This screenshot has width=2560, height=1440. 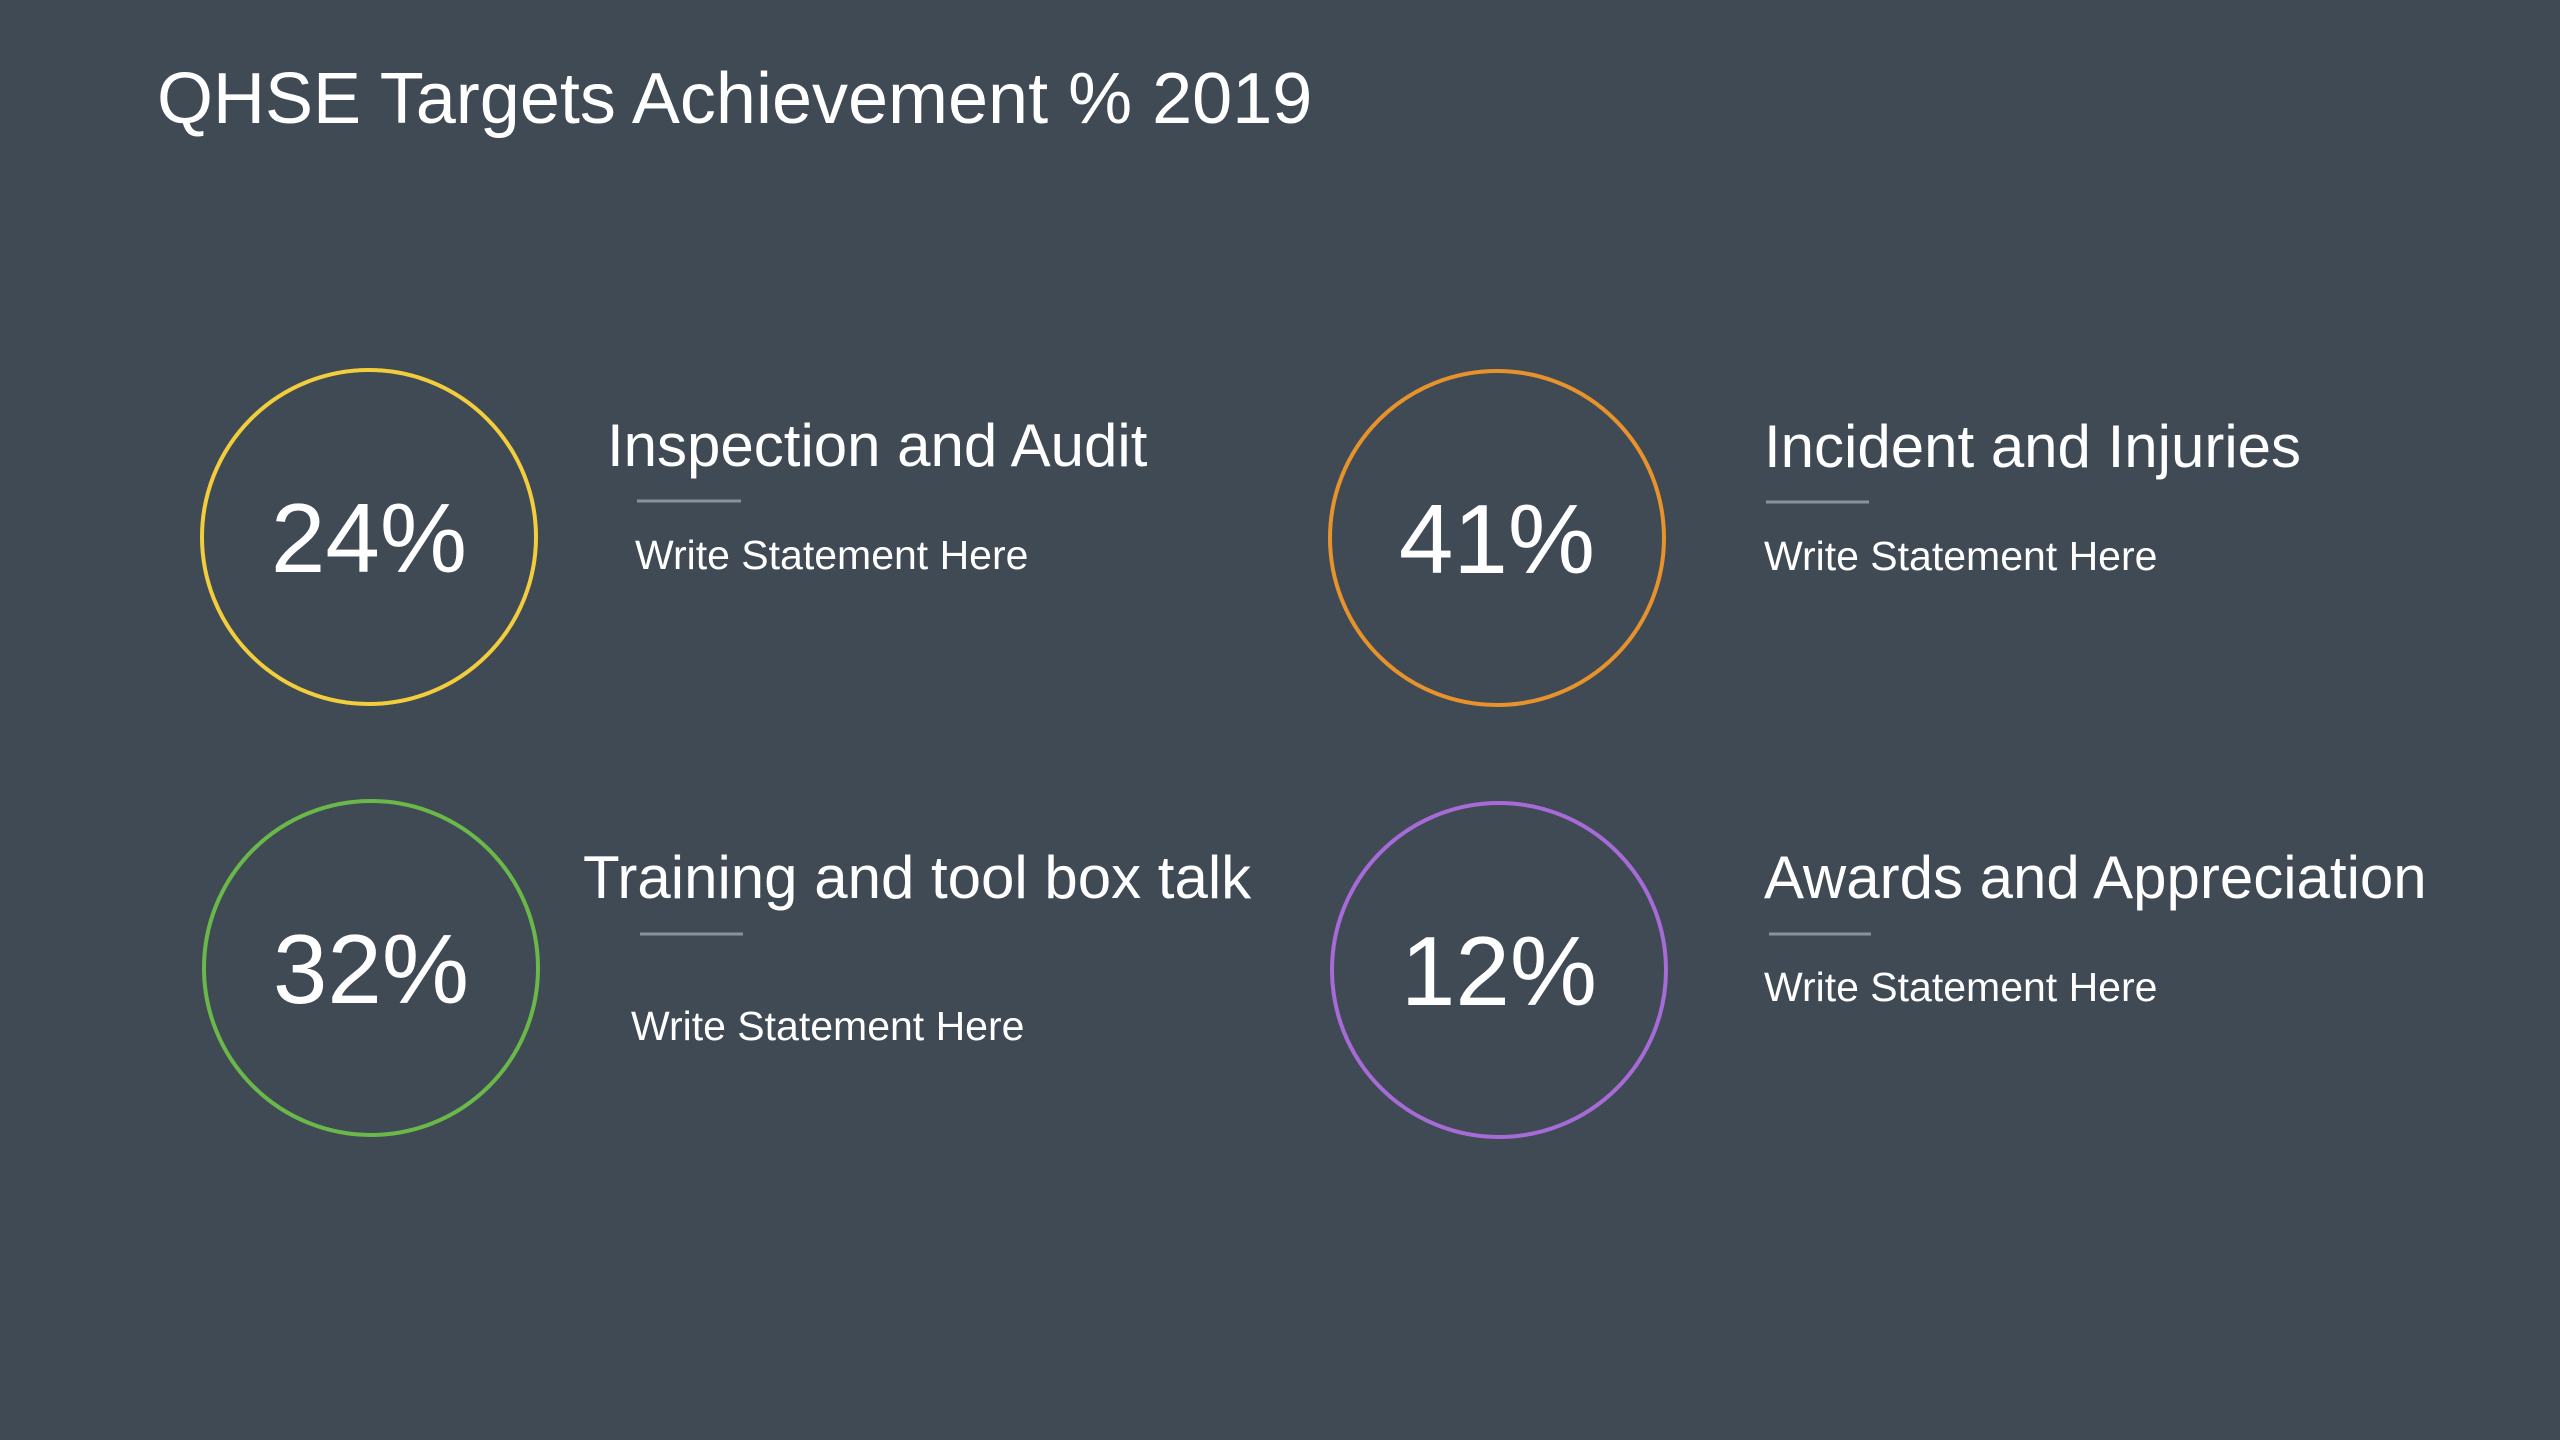 I want to click on percent: 32%, so click(x=371, y=969).